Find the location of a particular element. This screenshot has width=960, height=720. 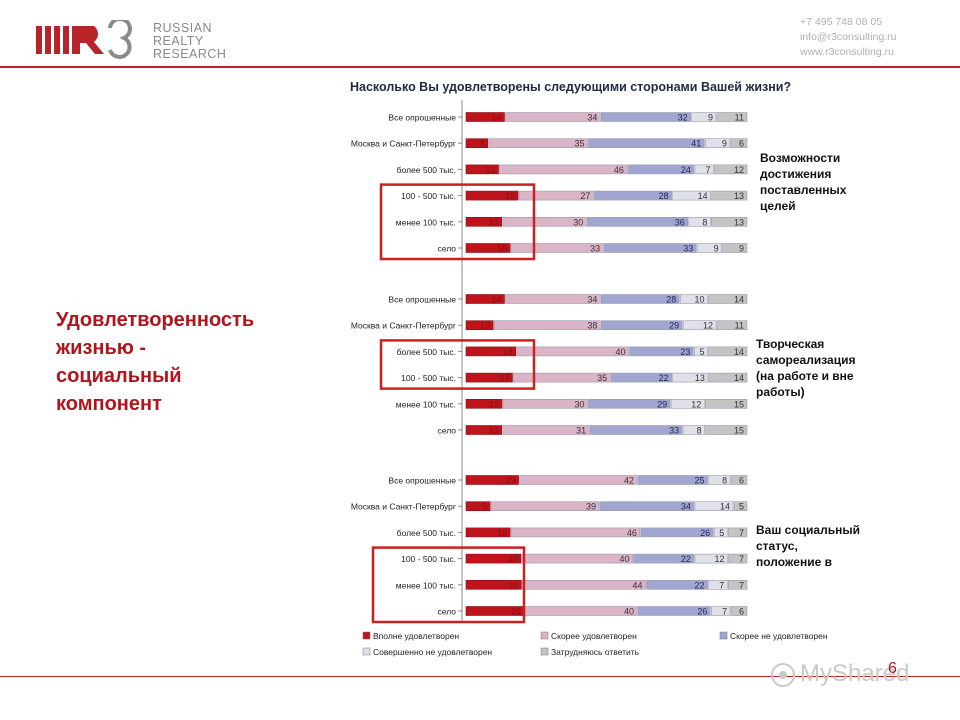

header-divider is located at coordinates (480, 67).